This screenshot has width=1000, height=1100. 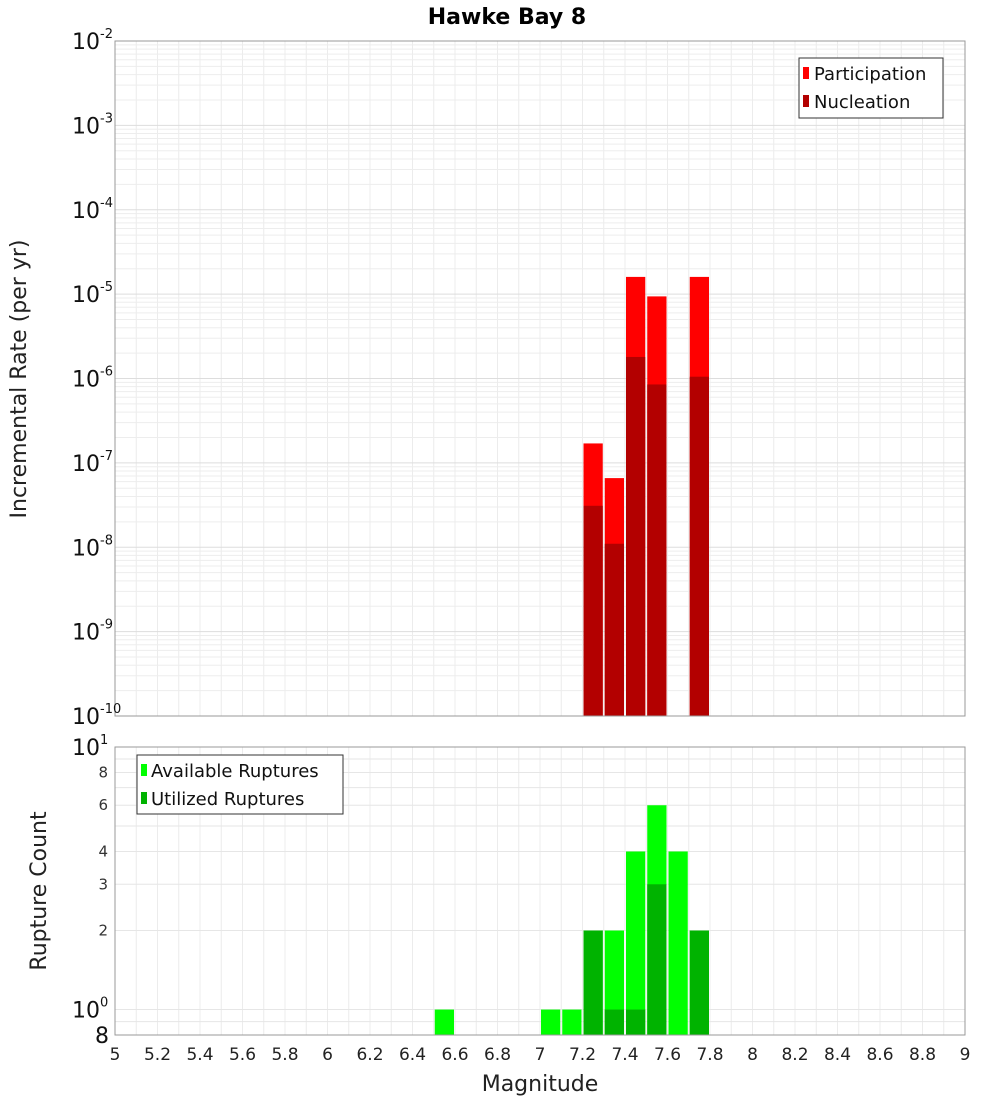 What do you see at coordinates (922, 1055) in the screenshot?
I see `x-tick-label: 8.8` at bounding box center [922, 1055].